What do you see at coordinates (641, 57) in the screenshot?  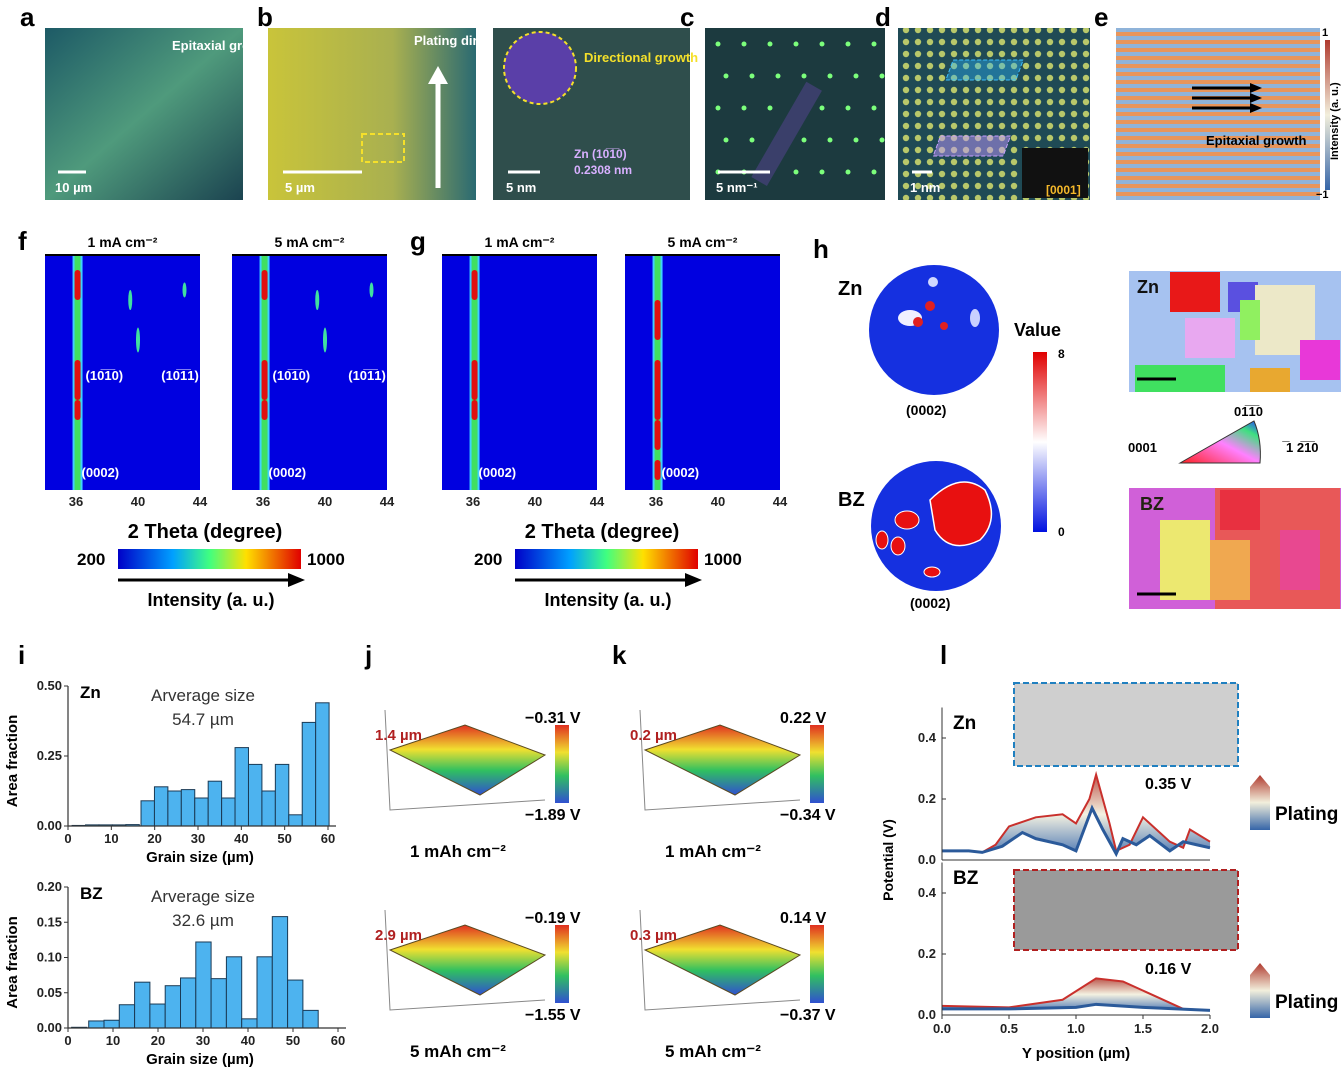 I see `directional-growth-label: Directional growth` at bounding box center [641, 57].